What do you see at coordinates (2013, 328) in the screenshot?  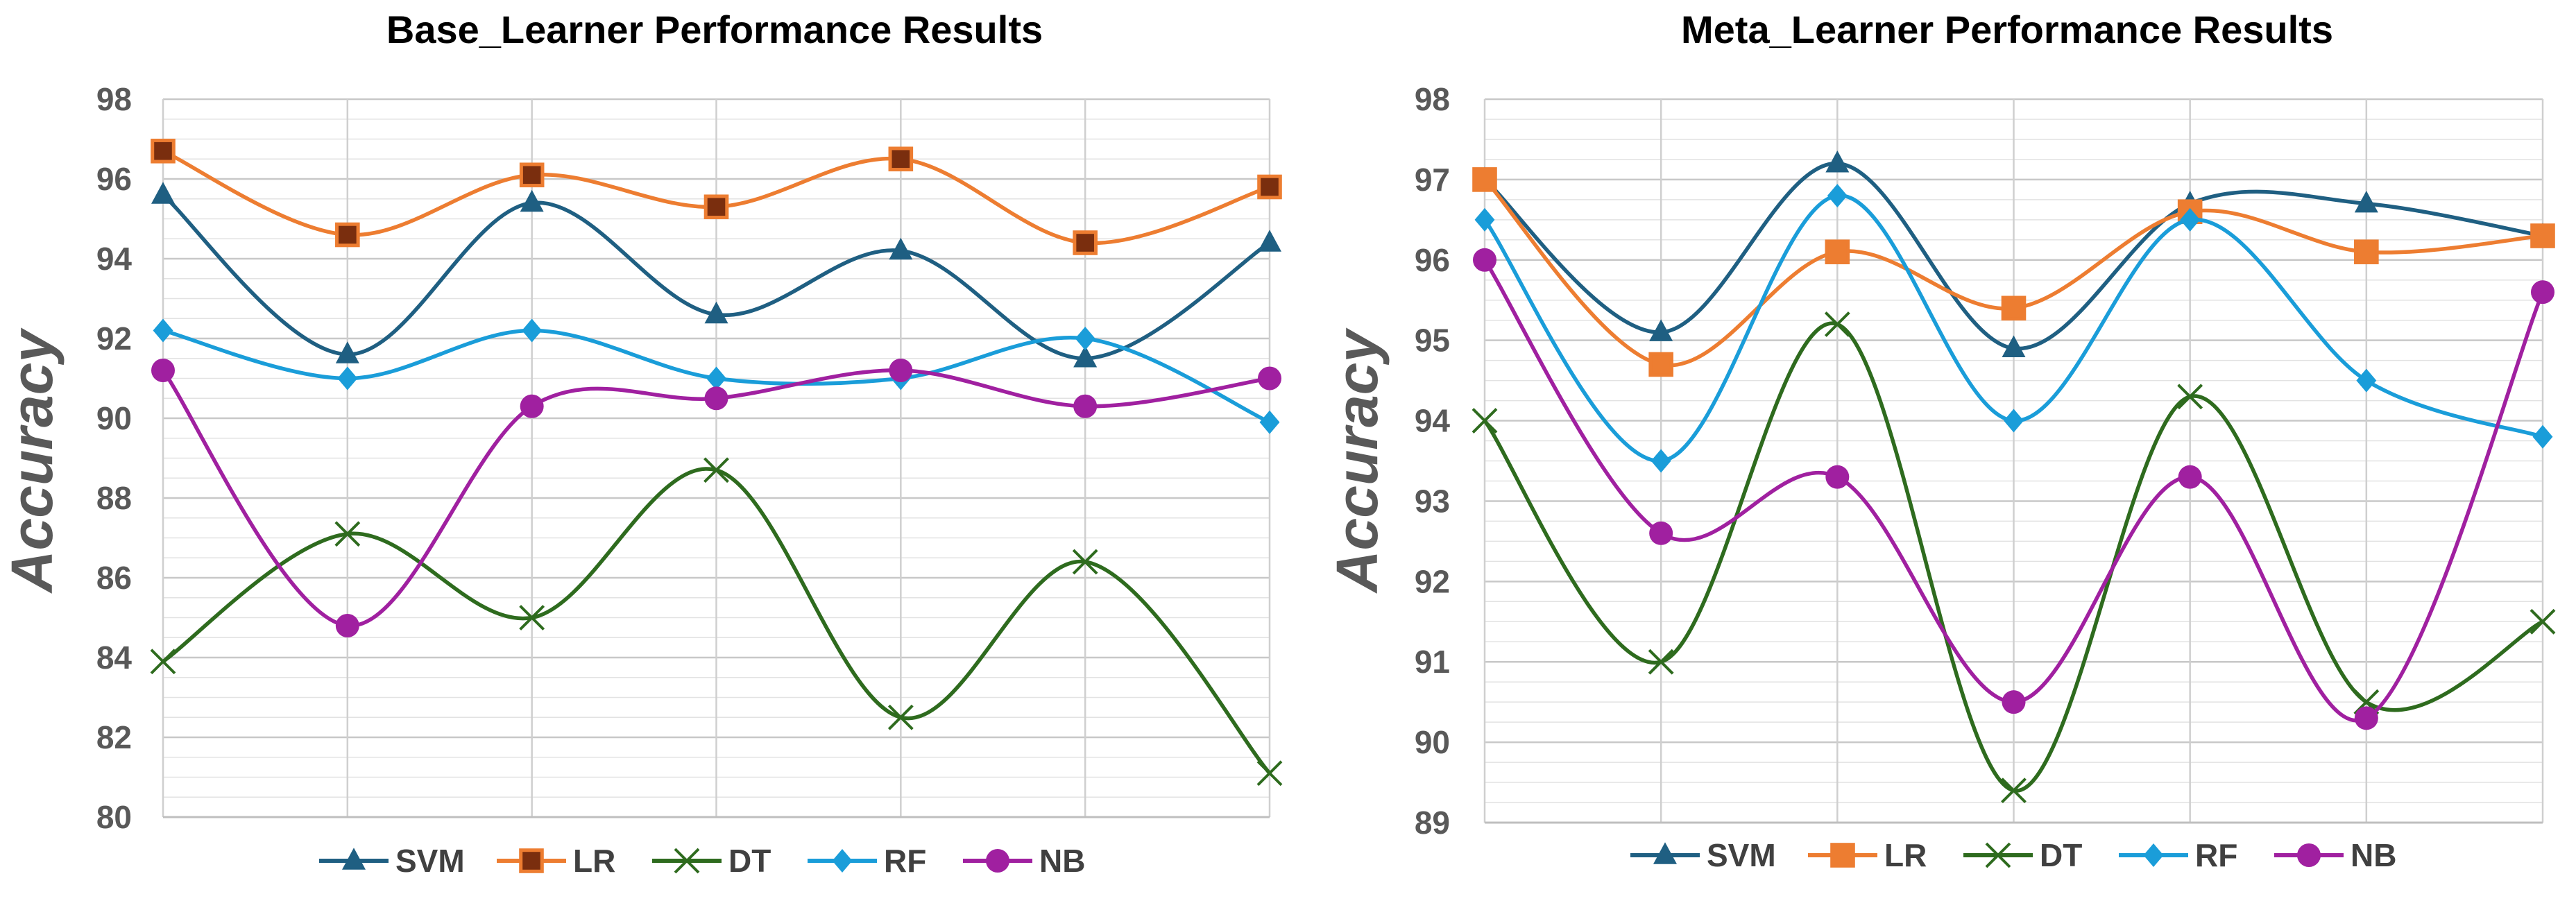 I see `series-rf` at bounding box center [2013, 328].